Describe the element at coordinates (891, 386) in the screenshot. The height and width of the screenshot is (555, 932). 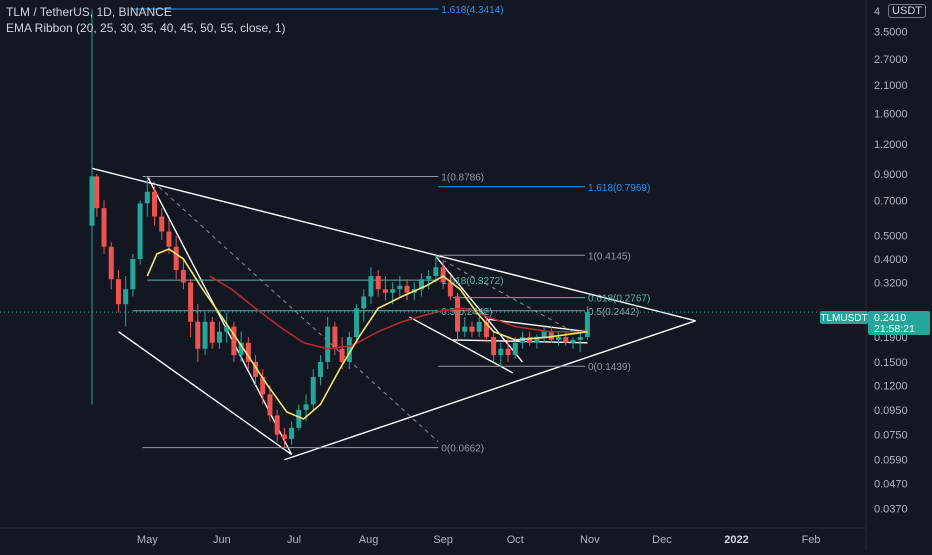
I see `price-tick-label: 0.1200` at that location.